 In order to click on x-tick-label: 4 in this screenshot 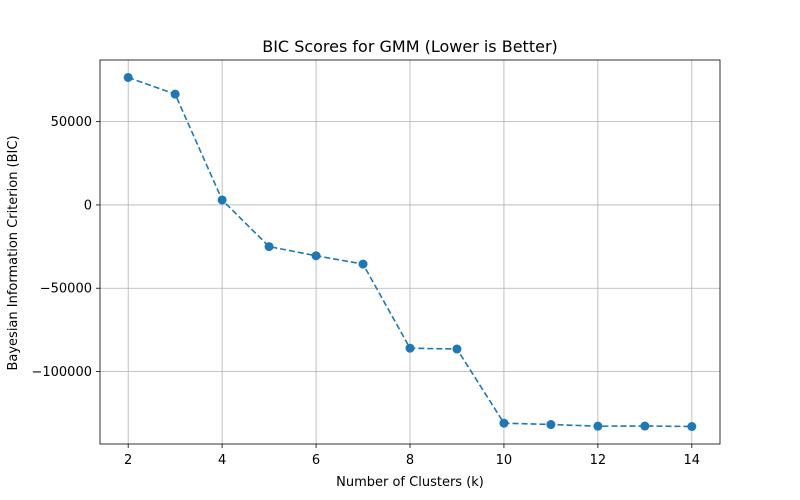, I will do `click(222, 460)`.